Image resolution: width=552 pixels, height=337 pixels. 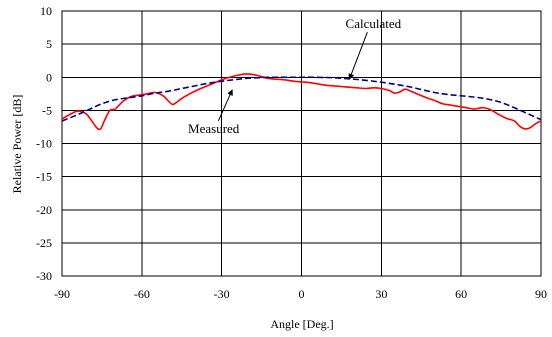 I want to click on x-axis-title: Angle [Deg.], so click(x=301, y=324).